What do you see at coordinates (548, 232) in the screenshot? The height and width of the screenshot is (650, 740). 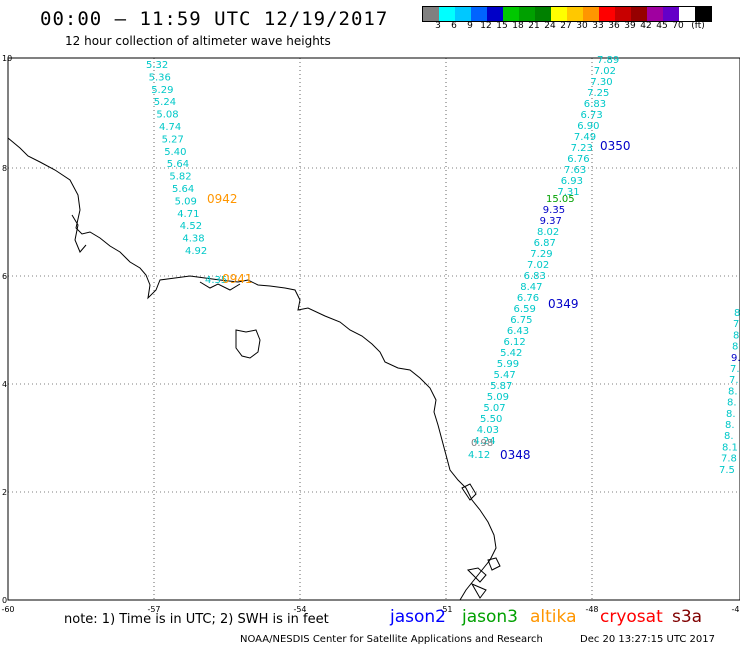 I see `swh-value-0349: 8.02` at bounding box center [548, 232].